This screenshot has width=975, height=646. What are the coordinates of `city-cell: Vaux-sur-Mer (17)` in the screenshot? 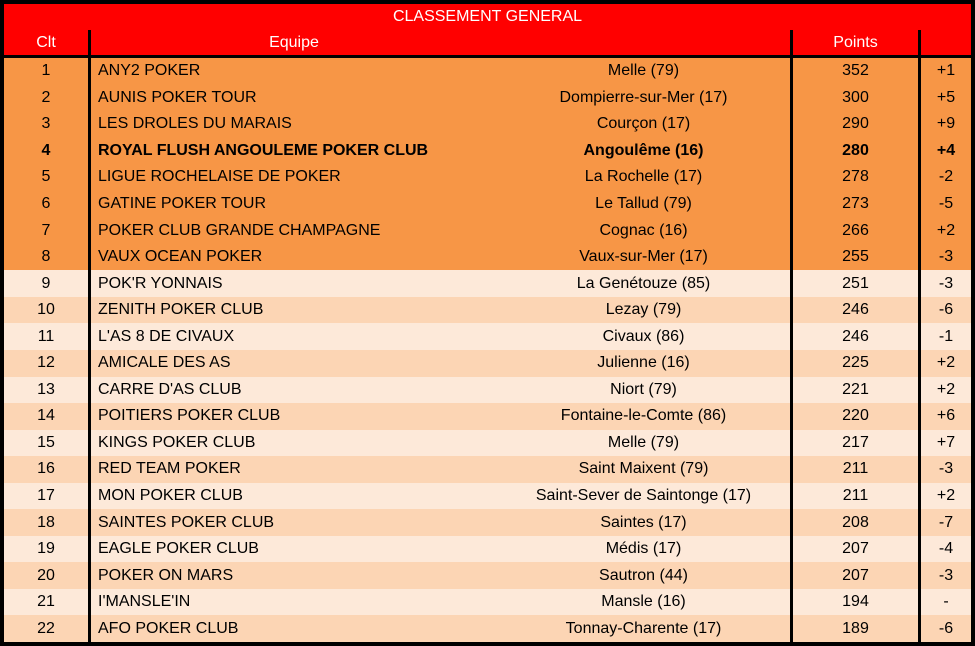 It's located at (645, 257).